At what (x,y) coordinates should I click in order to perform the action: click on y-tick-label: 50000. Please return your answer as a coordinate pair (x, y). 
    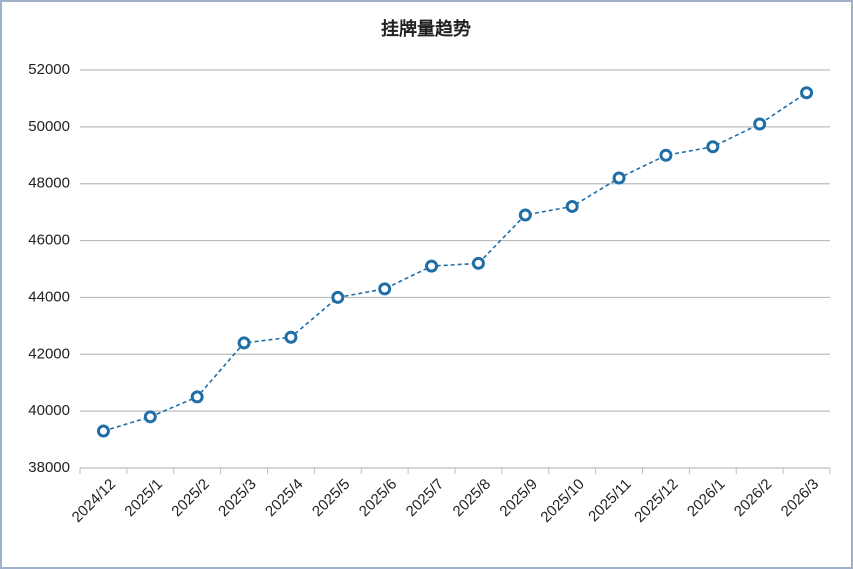
    Looking at the image, I should click on (49, 126).